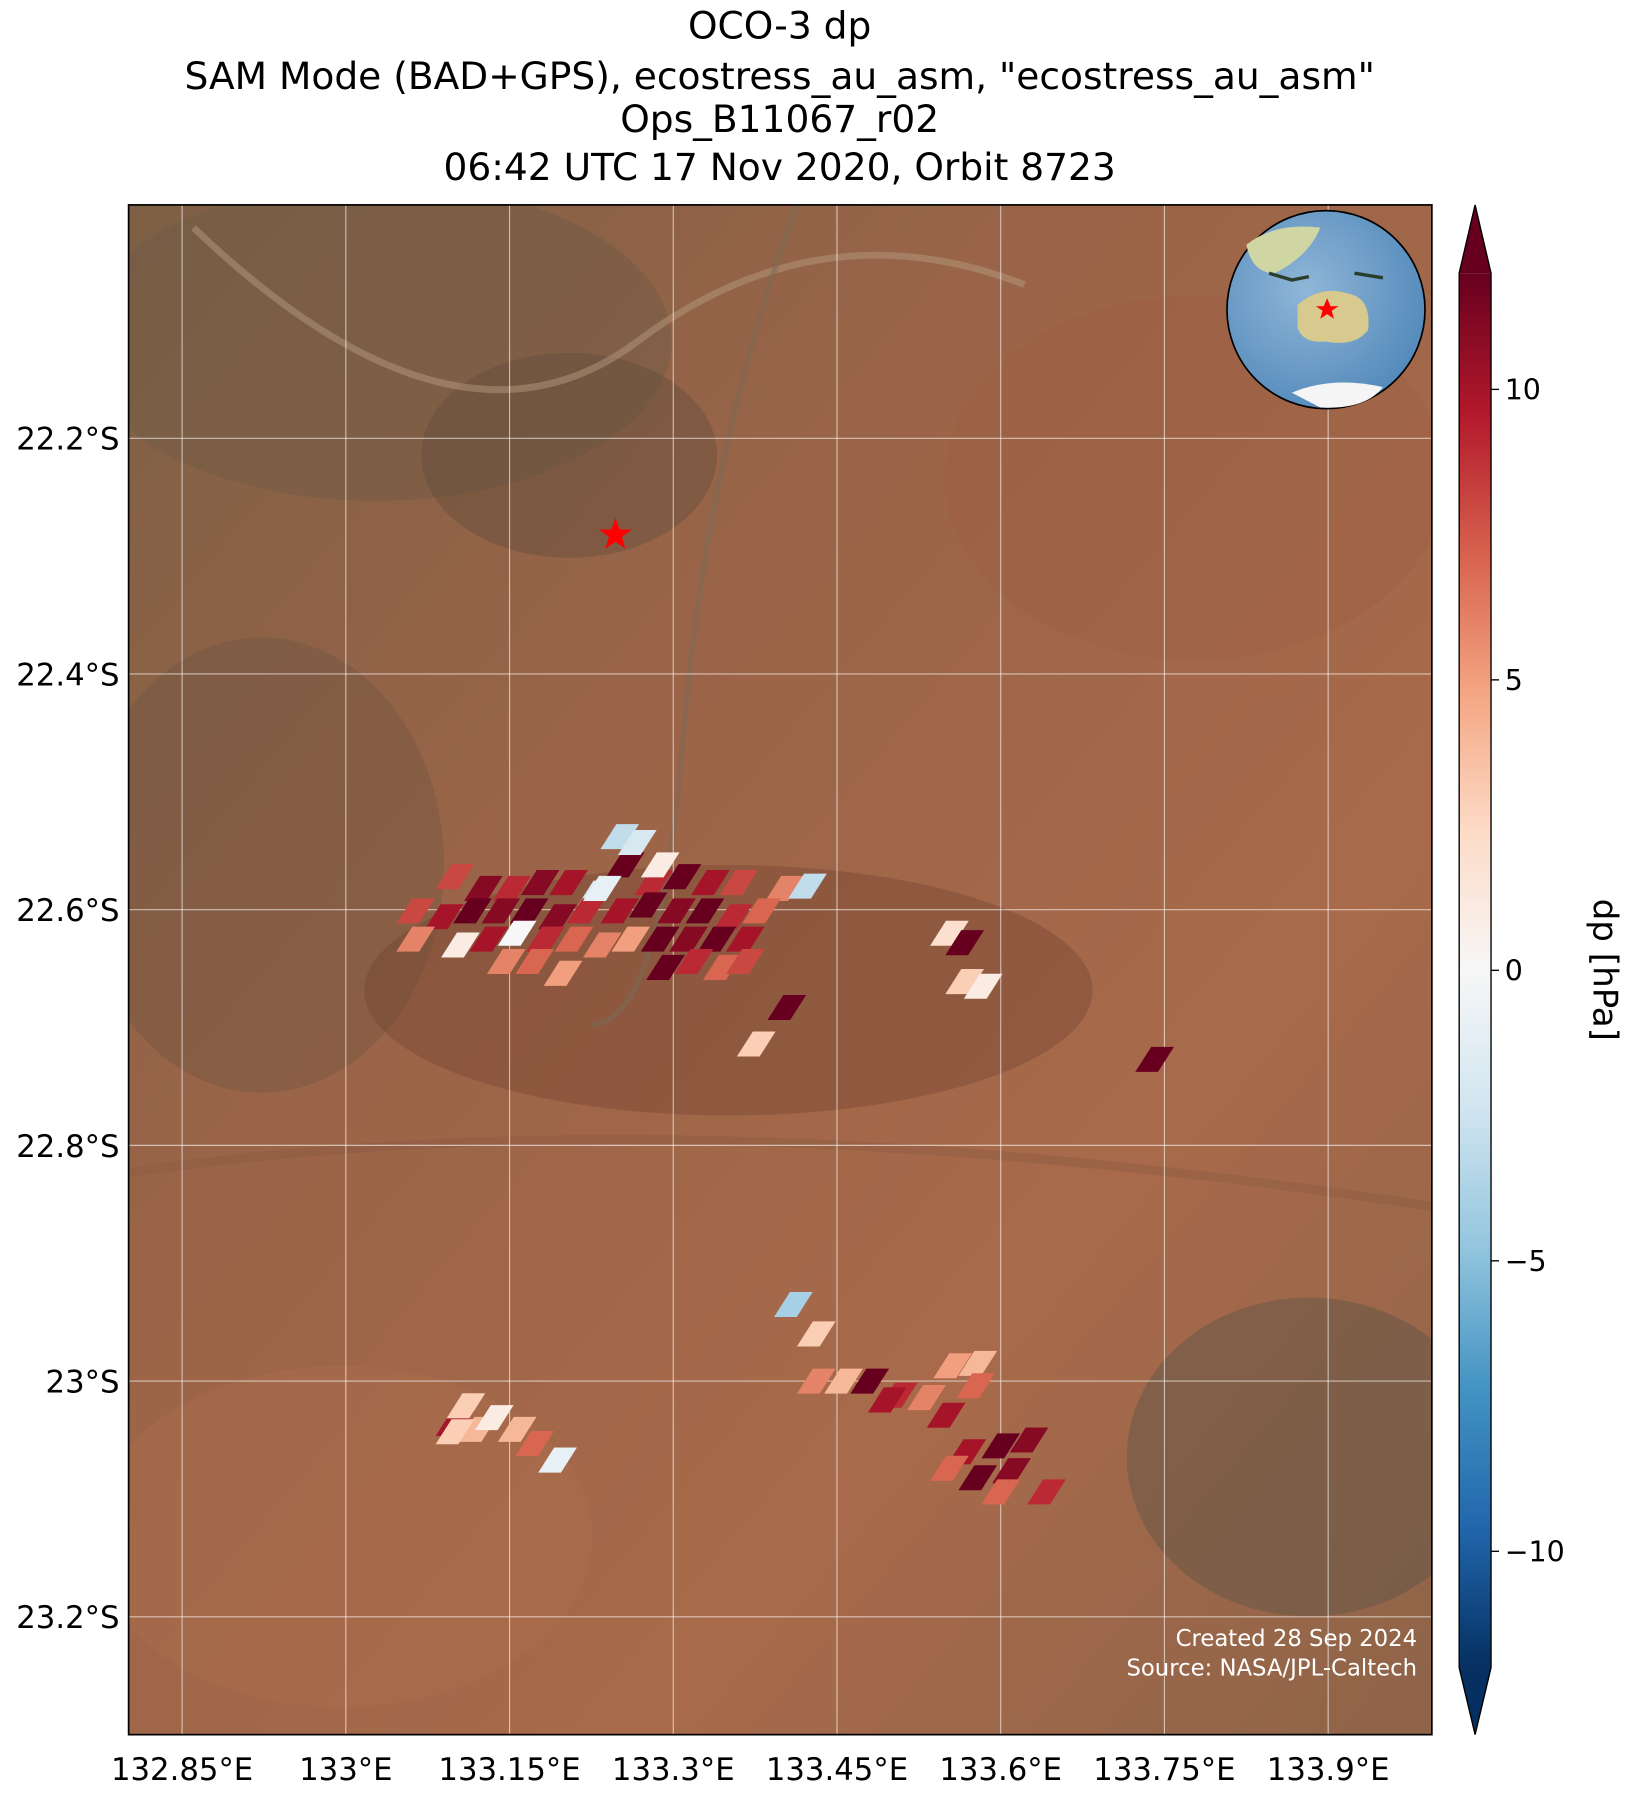 This screenshot has height=1795, width=1639. I want to click on title-line: OCO-3 dp, so click(779, 26).